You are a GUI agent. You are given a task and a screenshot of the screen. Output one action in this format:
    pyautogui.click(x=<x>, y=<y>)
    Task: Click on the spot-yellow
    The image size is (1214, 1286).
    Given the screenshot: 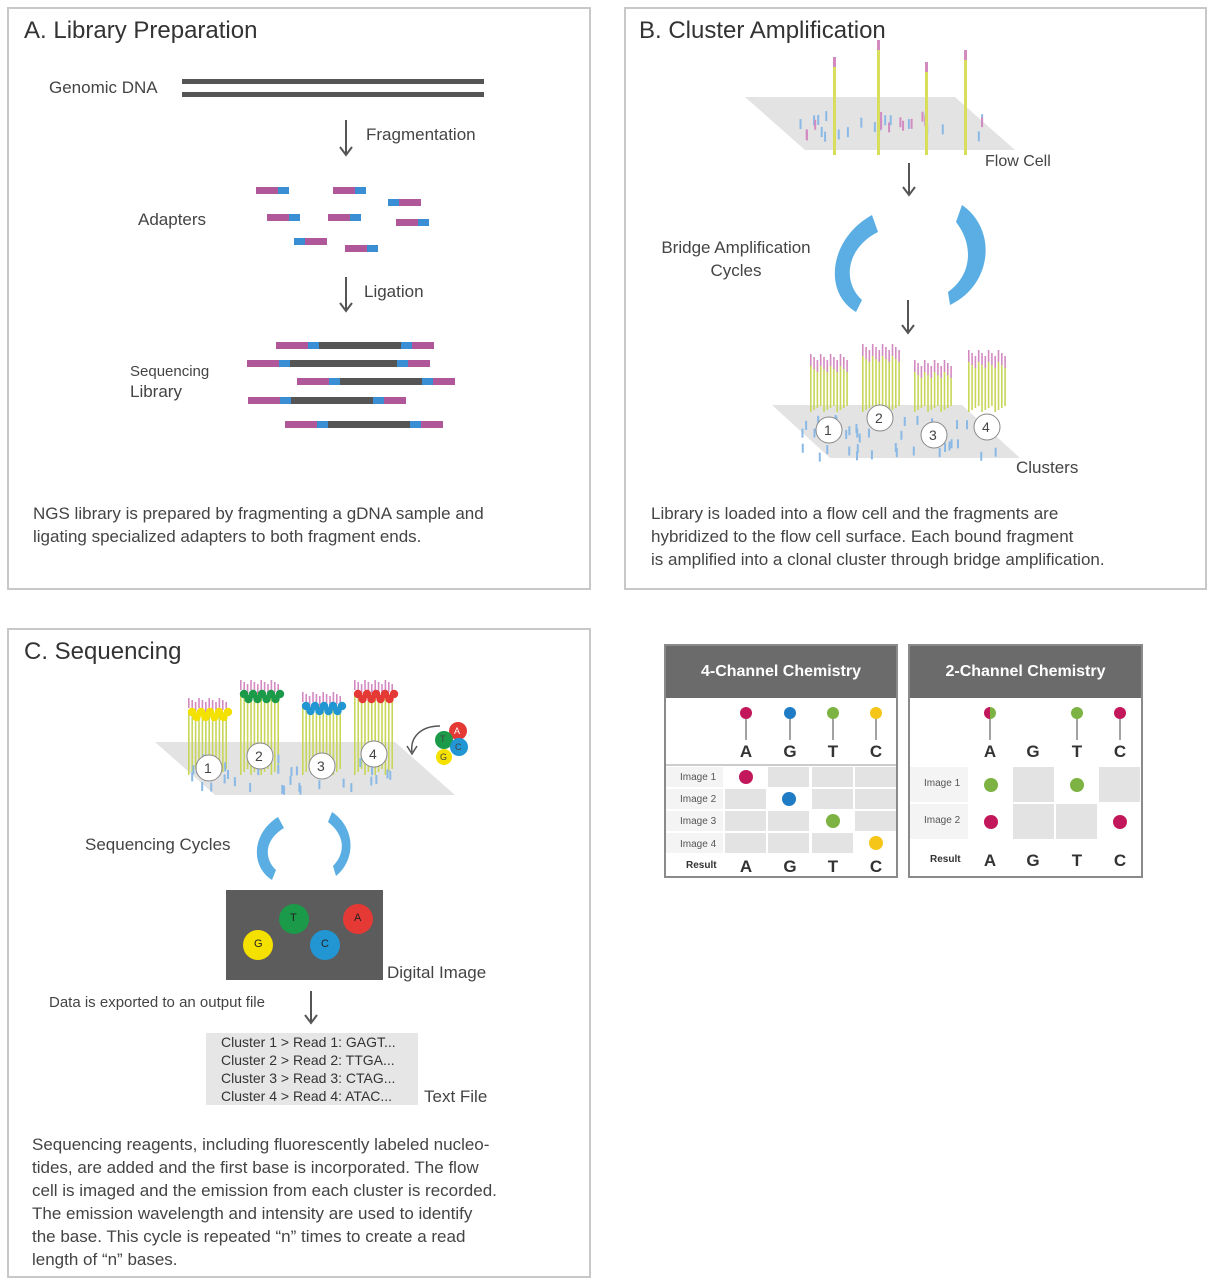 What is the action you would take?
    pyautogui.click(x=258, y=945)
    